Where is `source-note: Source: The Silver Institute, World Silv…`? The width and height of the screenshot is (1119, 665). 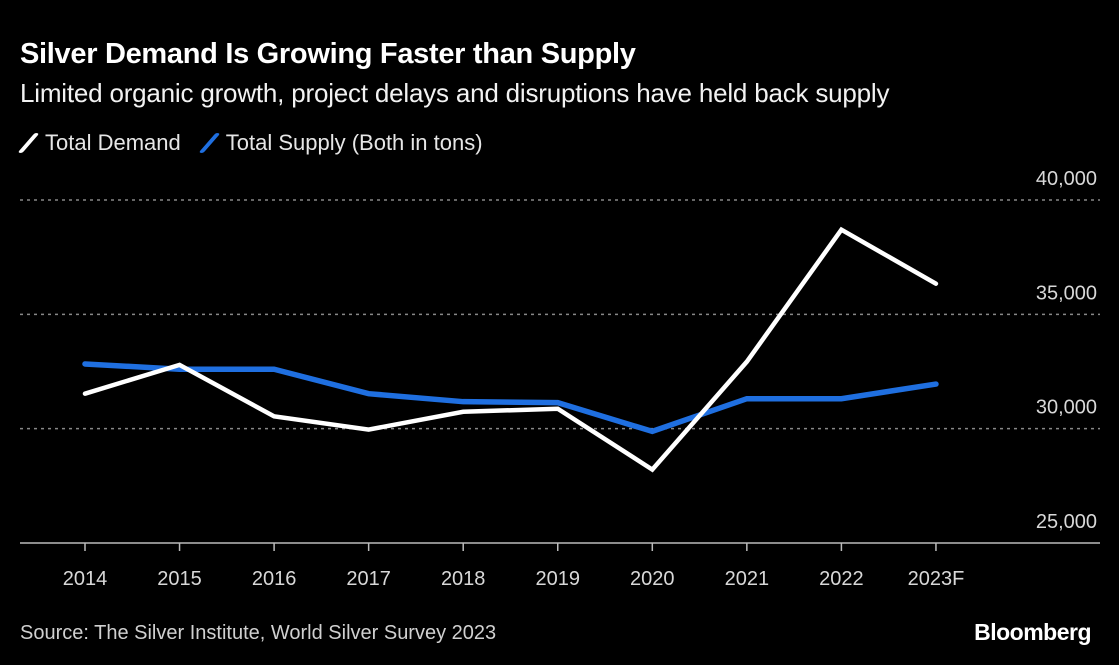
source-note: Source: The Silver Institute, World Silv… is located at coordinates (258, 633).